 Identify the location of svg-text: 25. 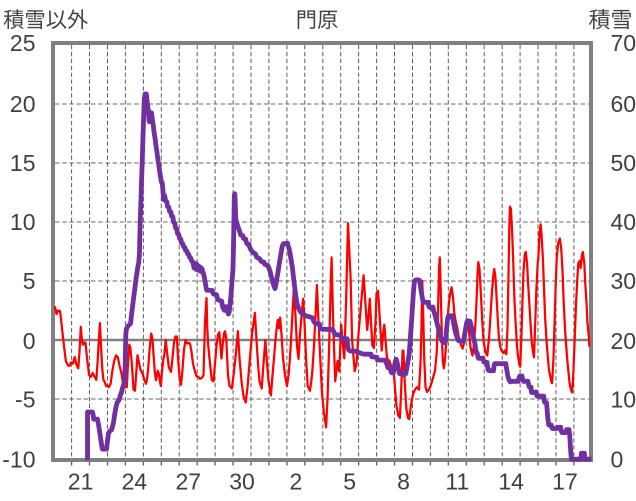
(23, 43).